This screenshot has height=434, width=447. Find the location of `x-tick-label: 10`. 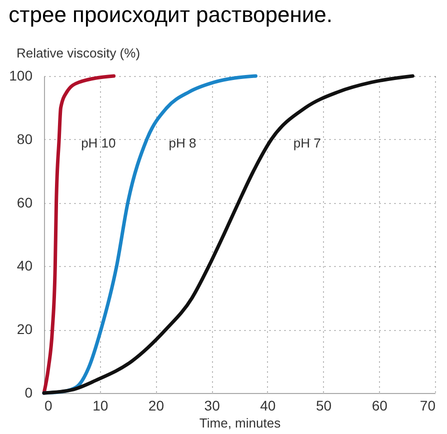

x-tick-label: 10 is located at coordinates (100, 406).